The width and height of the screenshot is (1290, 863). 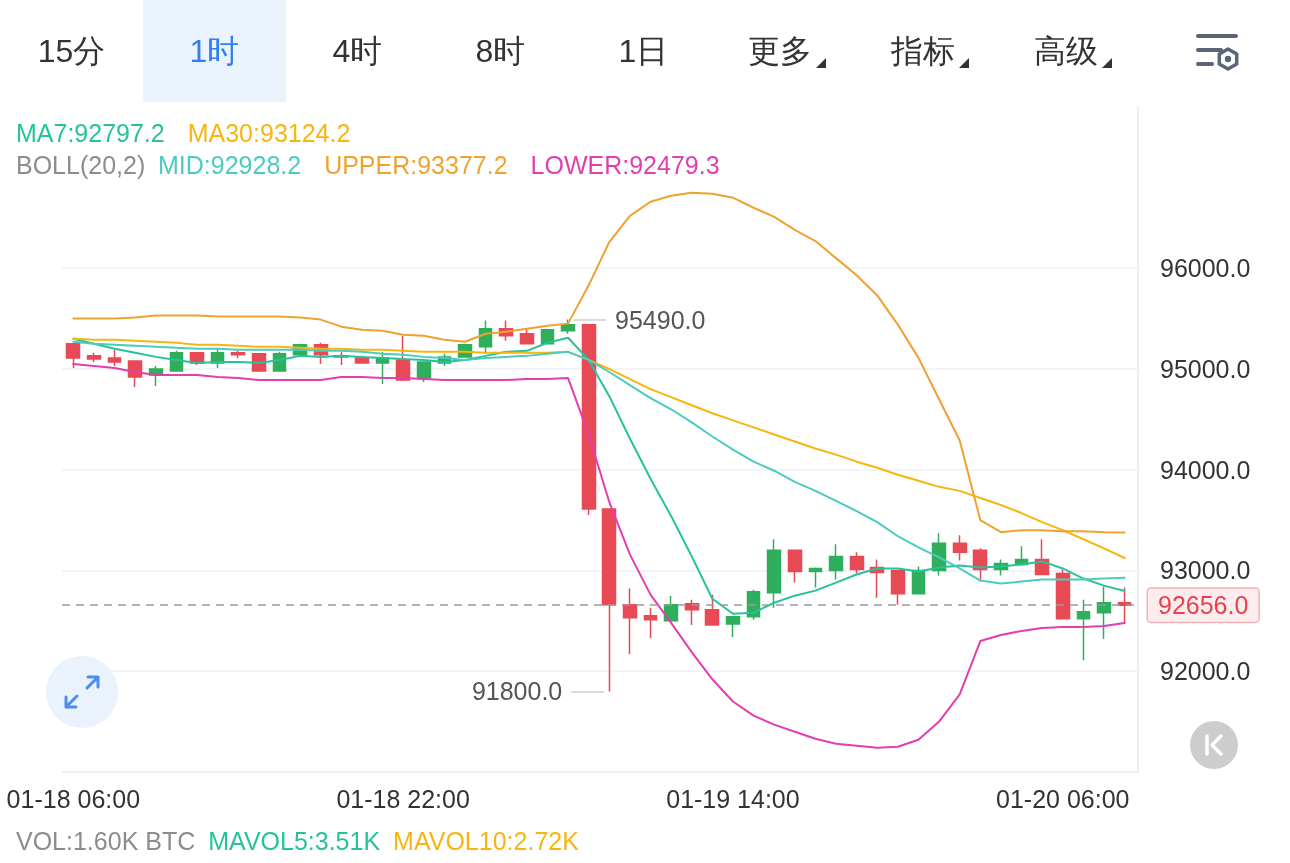 What do you see at coordinates (230, 165) in the screenshot?
I see `text: MID:92928.2` at bounding box center [230, 165].